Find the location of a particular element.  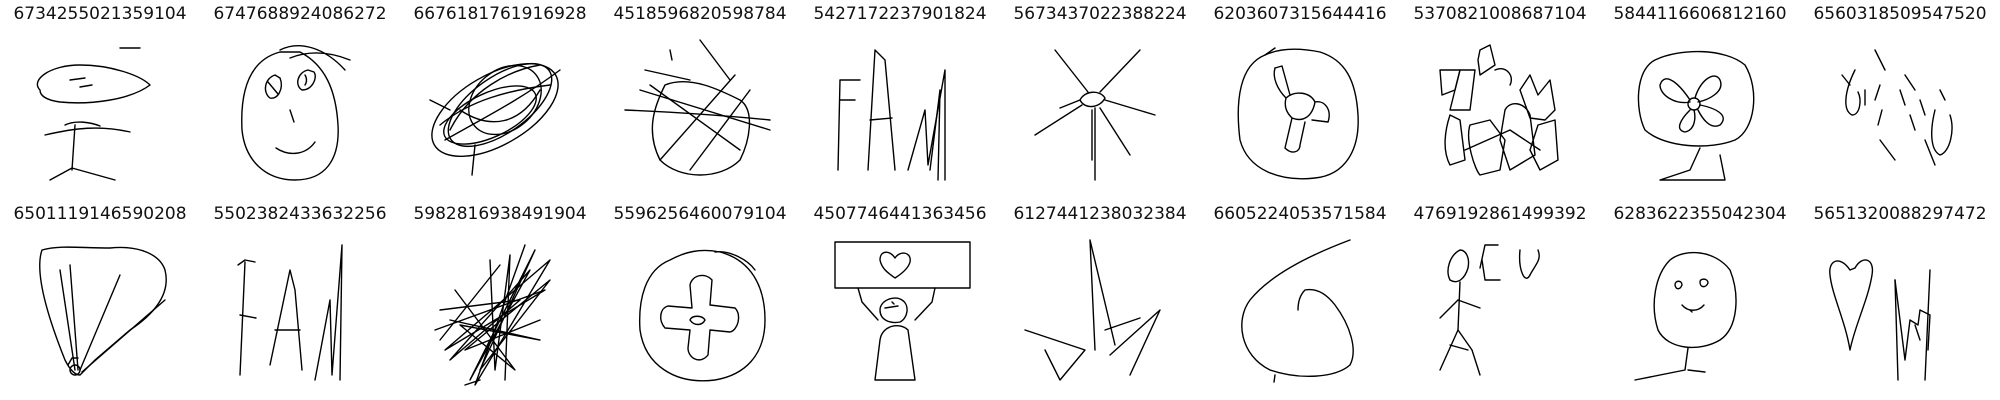

sketch-cell: 4518596820598784 is located at coordinates (700, 95).